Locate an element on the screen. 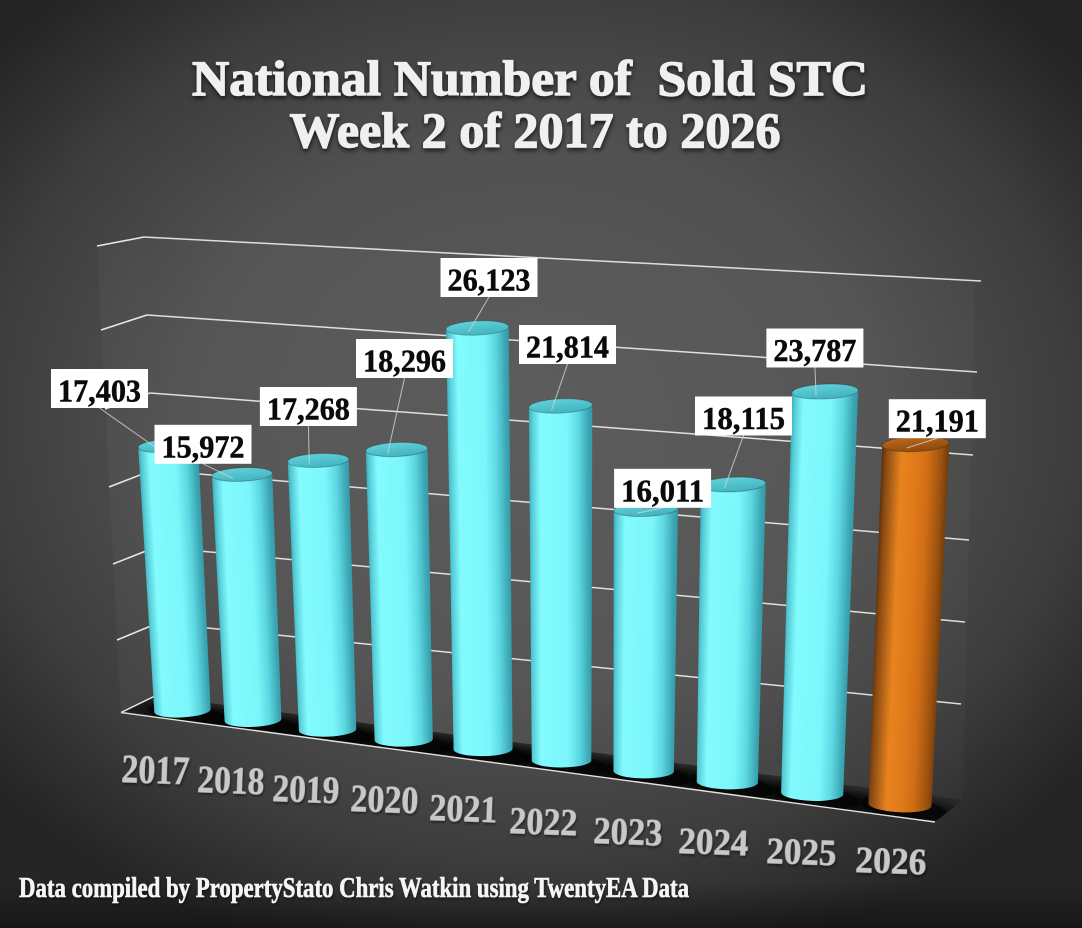 Image resolution: width=1082 pixels, height=928 pixels. svg-text: 26,123 is located at coordinates (489, 280).